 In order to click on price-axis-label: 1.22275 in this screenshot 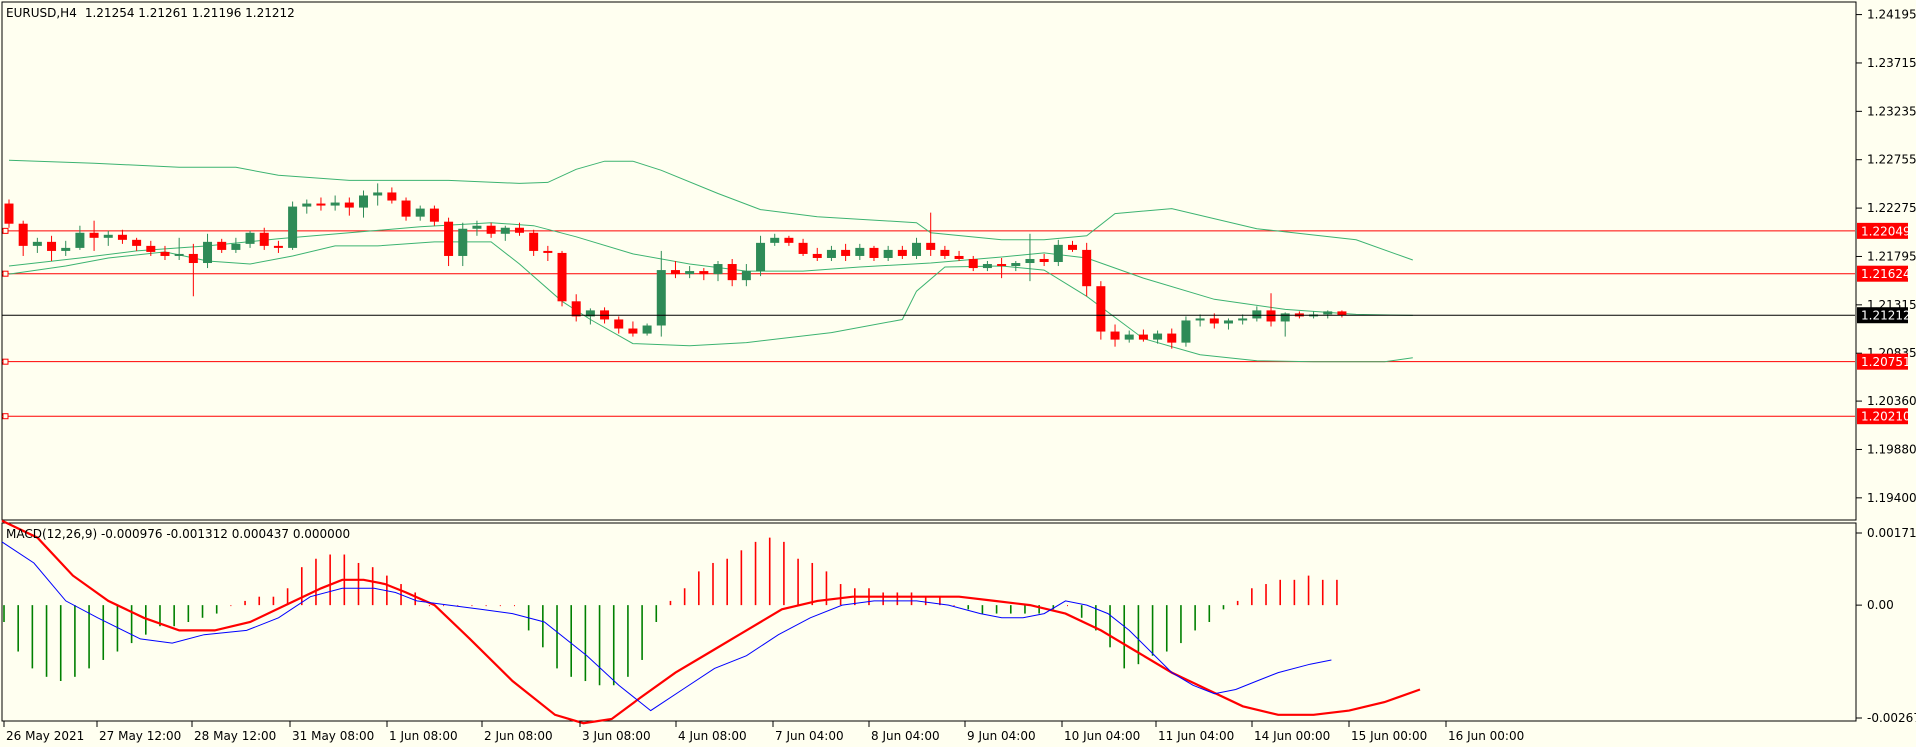, I will do `click(1891, 208)`.